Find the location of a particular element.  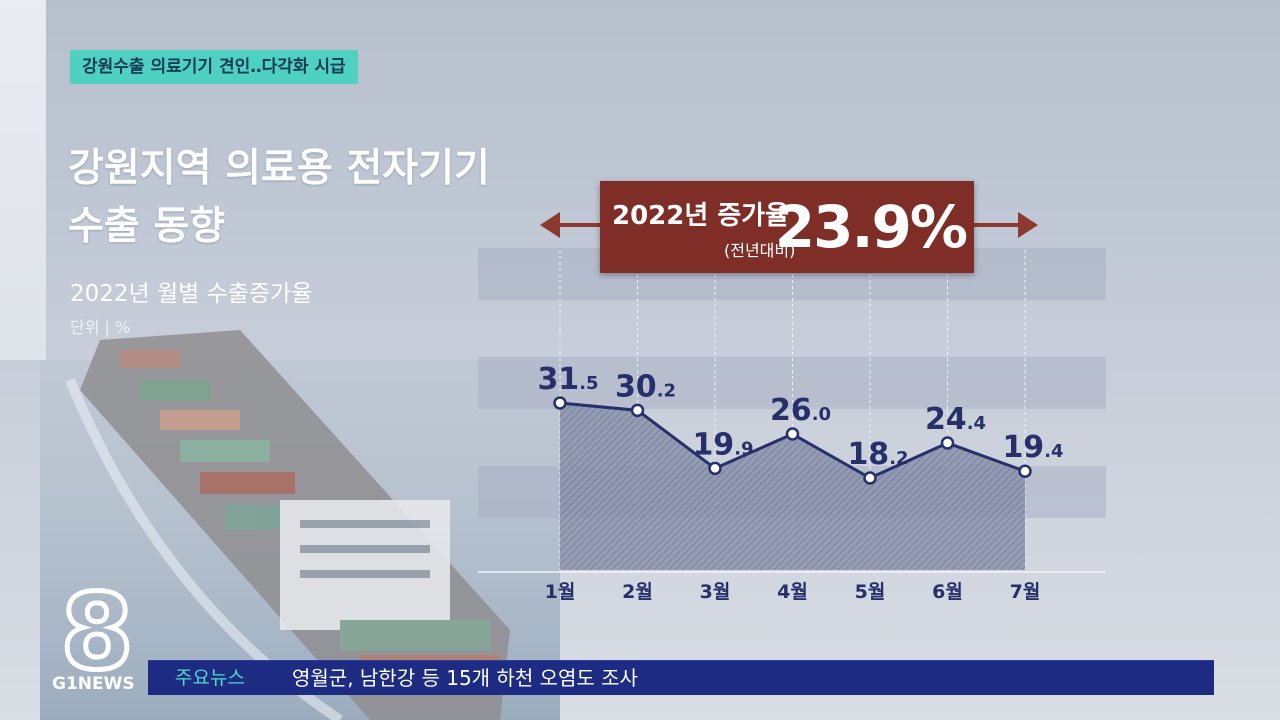

growth-rate-box: 2022년 증가율 (전년대비) 23.9% is located at coordinates (787, 227).